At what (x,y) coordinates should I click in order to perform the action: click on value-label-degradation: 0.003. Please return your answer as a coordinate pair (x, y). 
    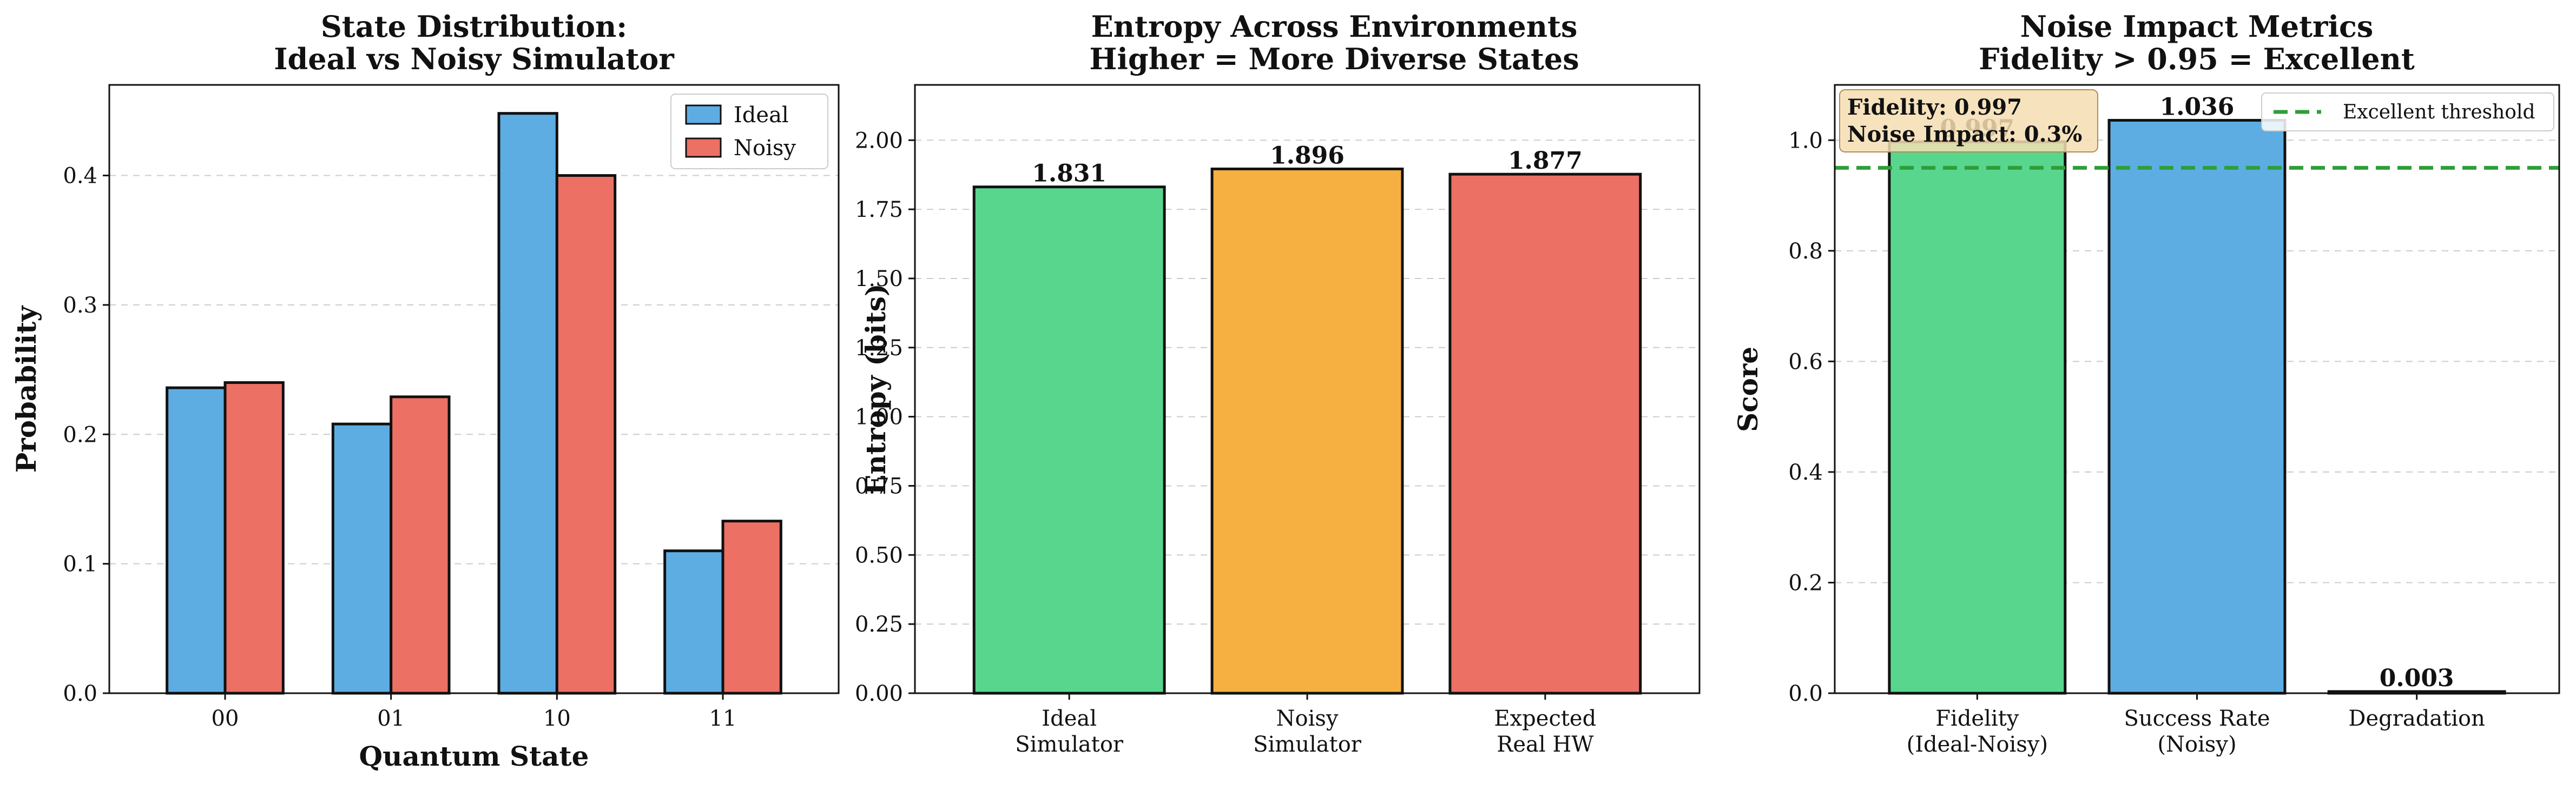
    Looking at the image, I should click on (2417, 678).